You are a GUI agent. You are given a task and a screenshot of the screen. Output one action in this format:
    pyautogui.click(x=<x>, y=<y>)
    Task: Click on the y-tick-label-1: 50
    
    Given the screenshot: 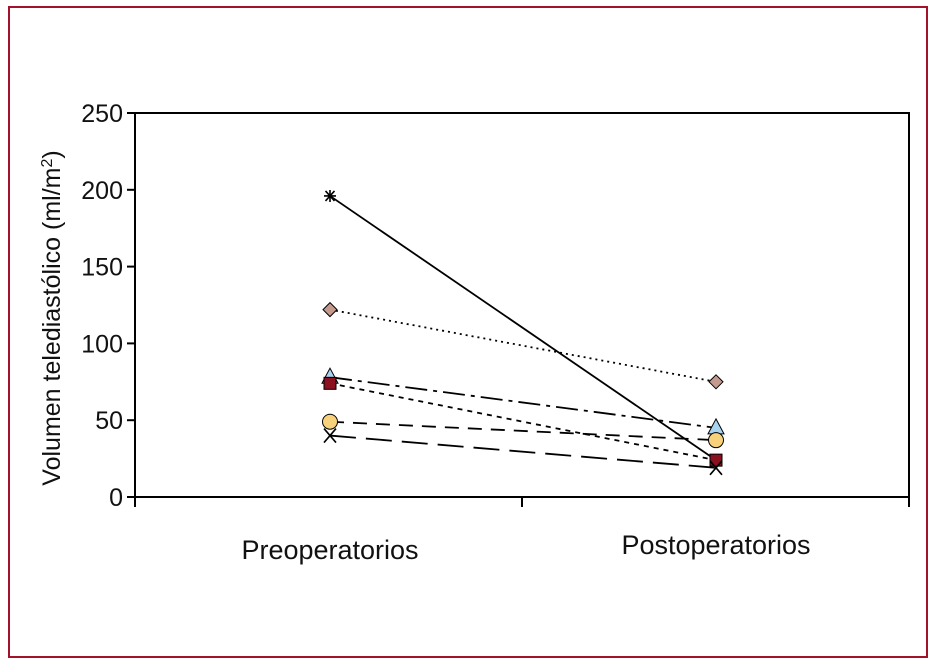 What is the action you would take?
    pyautogui.click(x=109, y=421)
    